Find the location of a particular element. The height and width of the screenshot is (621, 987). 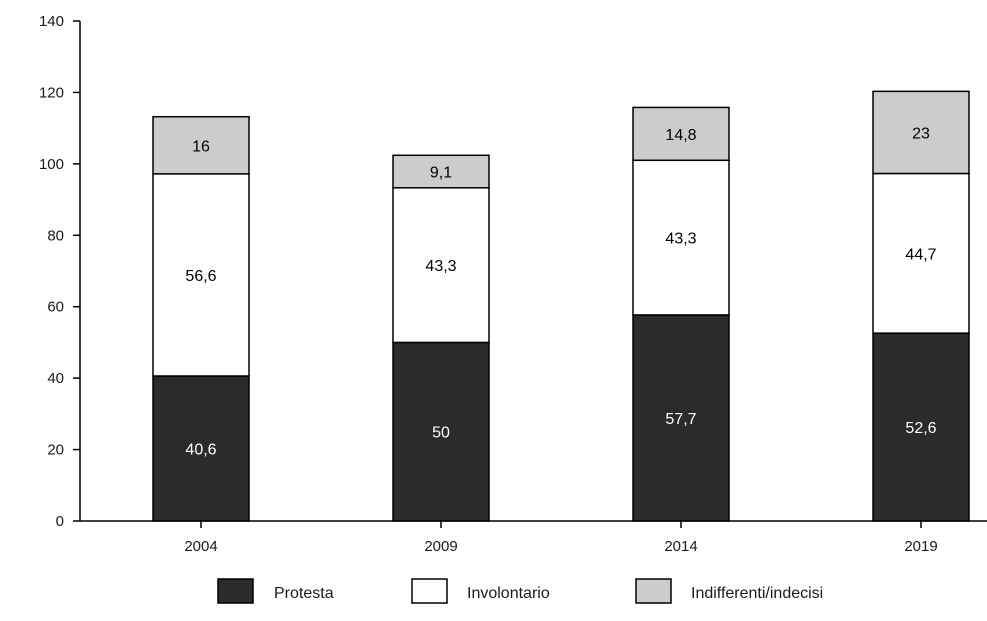

y-axis: 0 20 40 60 80 100 120 140 is located at coordinates (60, 271).